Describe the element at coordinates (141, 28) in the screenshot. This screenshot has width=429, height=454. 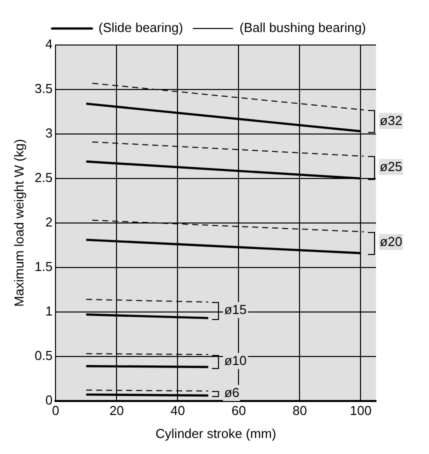
I see `legend-label: (Slide bearing)` at that location.